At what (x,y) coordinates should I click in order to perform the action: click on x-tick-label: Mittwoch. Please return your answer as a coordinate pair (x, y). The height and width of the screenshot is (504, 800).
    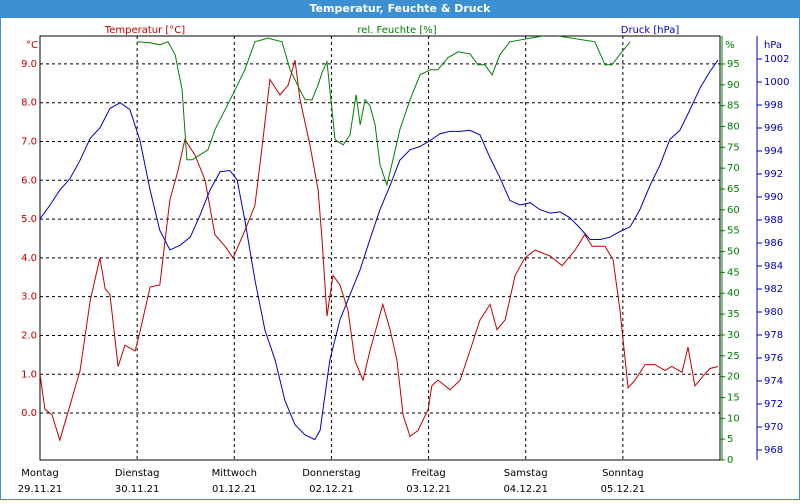
    Looking at the image, I should click on (234, 473).